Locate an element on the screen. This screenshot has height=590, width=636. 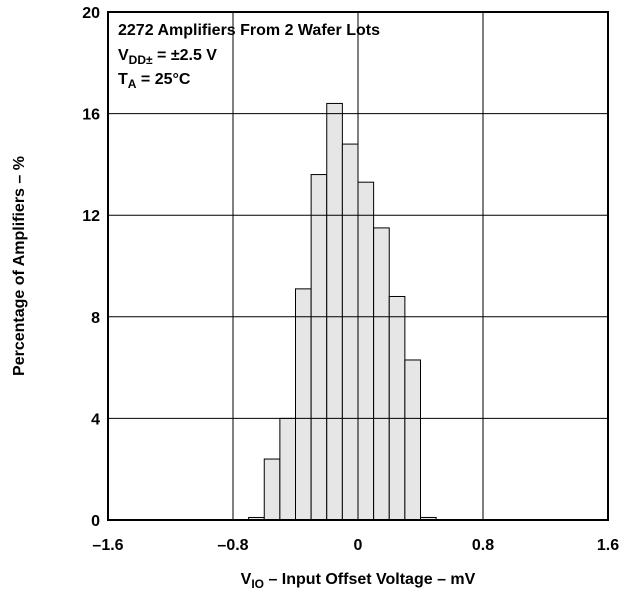
y-tick-label: 0 is located at coordinates (95, 521).